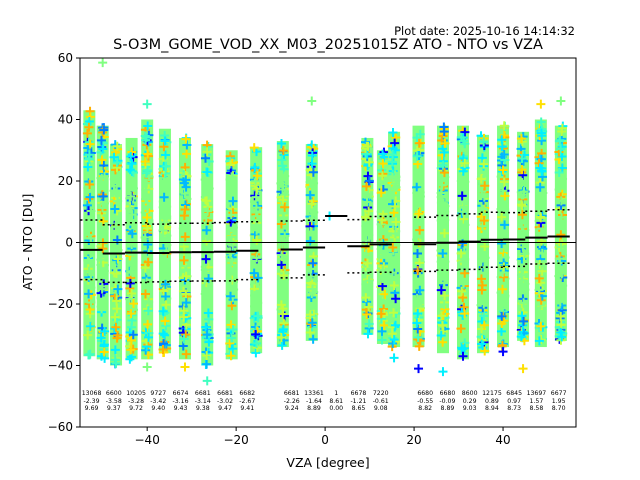  Describe the element at coordinates (136, 408) in the screenshot. I see `bin-std: 9.72` at that location.